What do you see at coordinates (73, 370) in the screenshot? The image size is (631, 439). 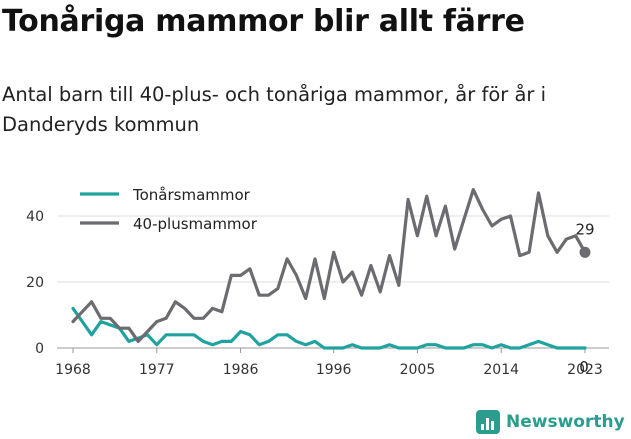 I see `x-tick-label: 1968` at bounding box center [73, 370].